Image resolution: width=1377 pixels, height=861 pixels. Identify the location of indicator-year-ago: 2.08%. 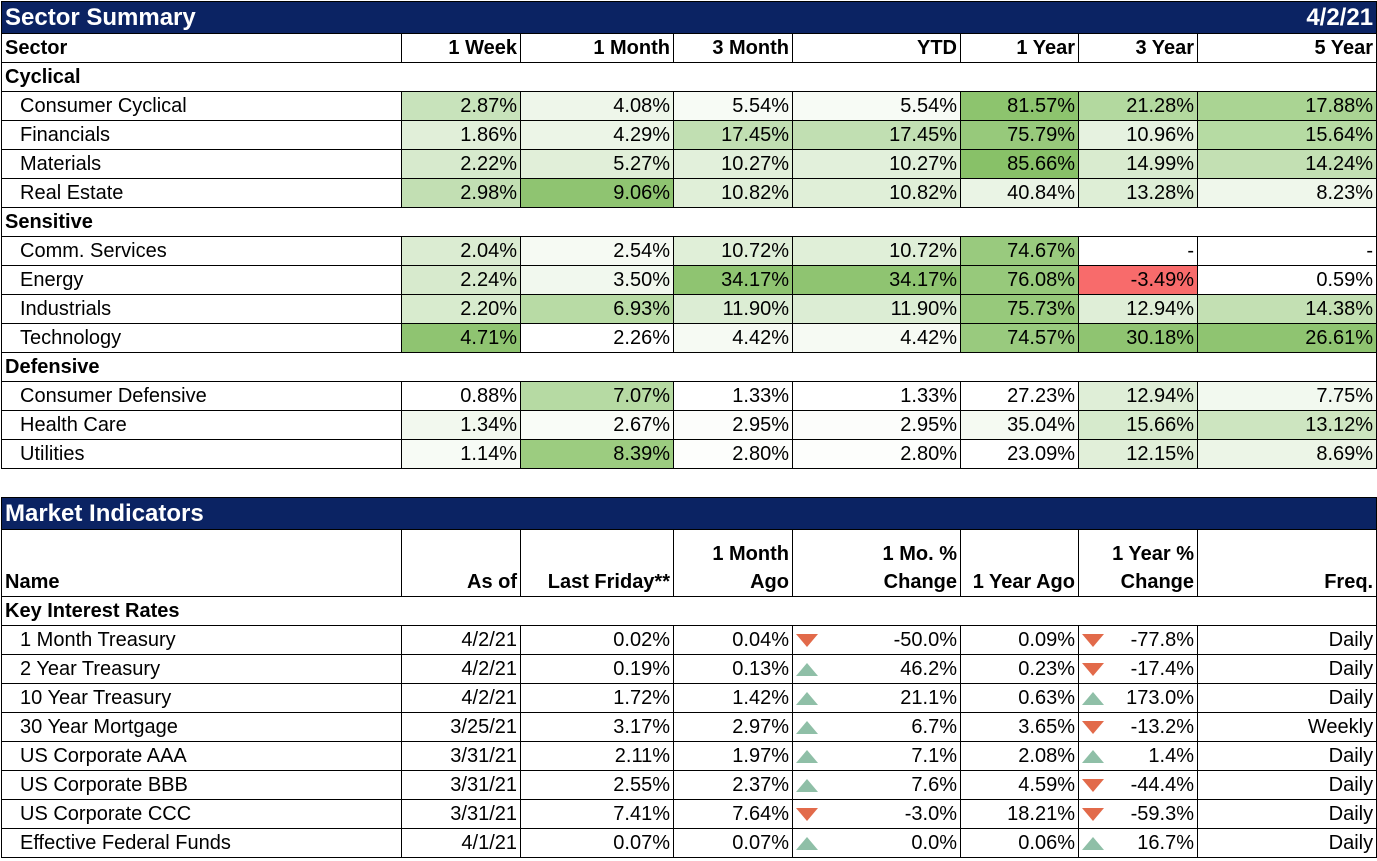
(1019, 756).